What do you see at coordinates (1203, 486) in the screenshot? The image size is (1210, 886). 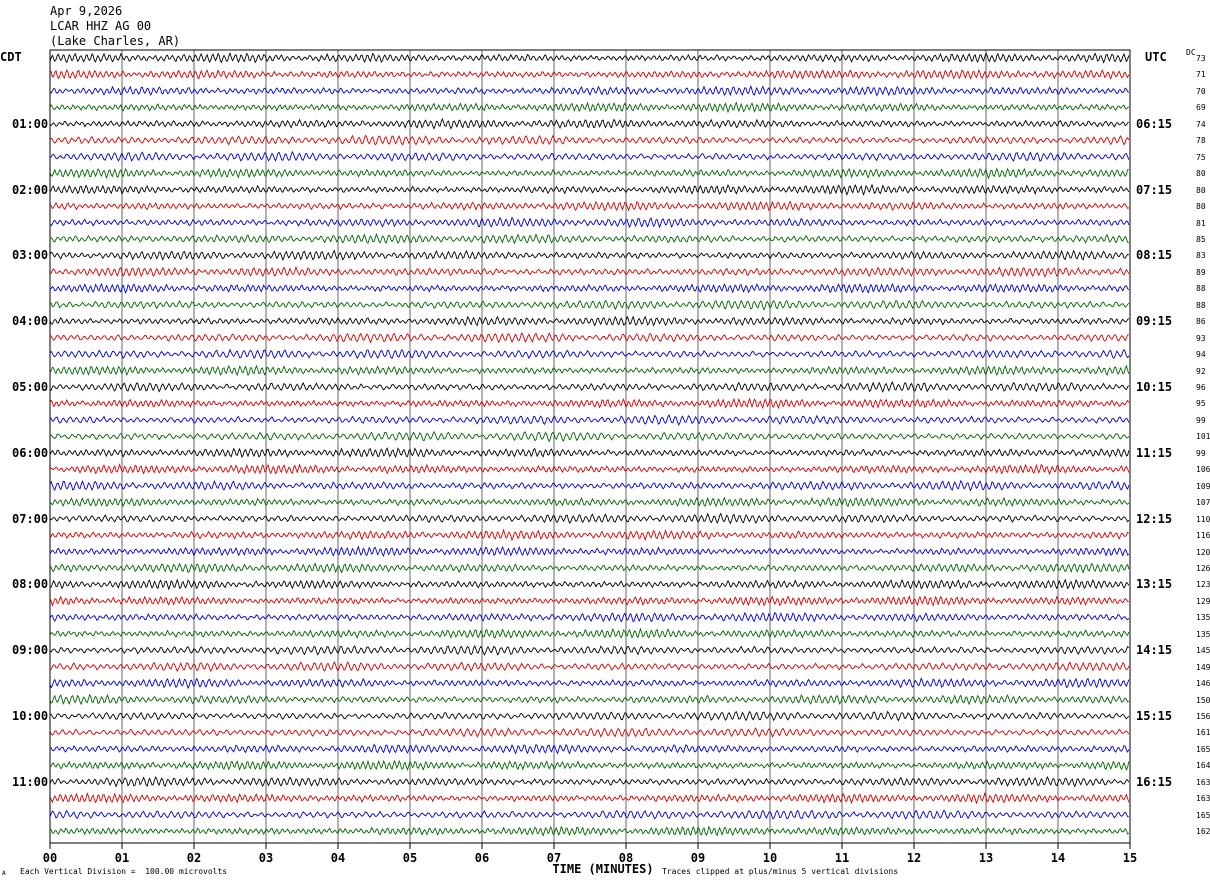 I see `dc-offset-label: 109` at bounding box center [1203, 486].